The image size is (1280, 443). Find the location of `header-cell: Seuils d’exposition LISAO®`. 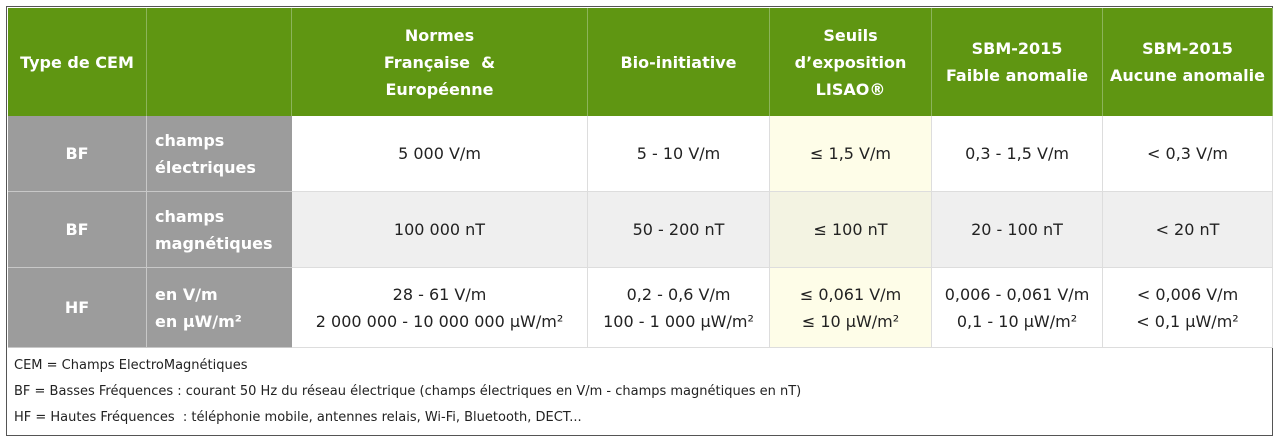

header-cell: Seuils d’exposition LISAO® is located at coordinates (851, 62).